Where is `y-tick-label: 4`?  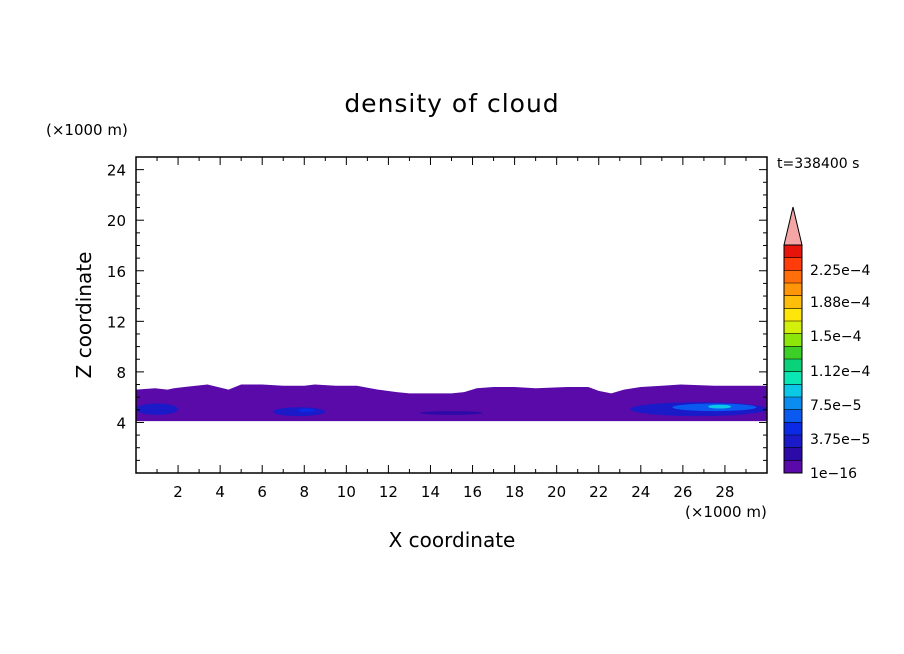
y-tick-label: 4 is located at coordinates (121, 423).